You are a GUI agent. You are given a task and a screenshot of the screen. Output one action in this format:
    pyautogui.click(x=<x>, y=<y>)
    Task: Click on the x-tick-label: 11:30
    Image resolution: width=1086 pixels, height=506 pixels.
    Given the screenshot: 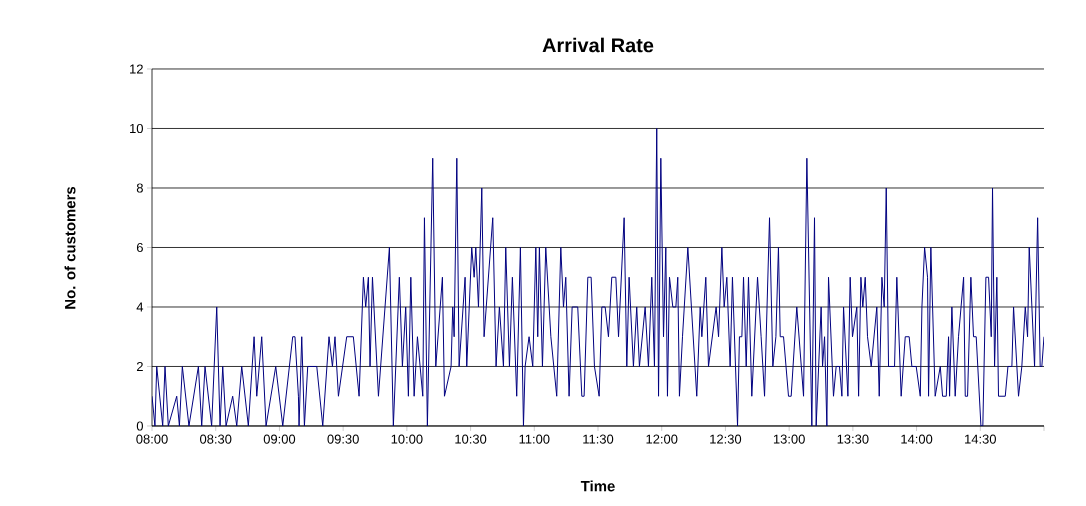 What is the action you would take?
    pyautogui.click(x=598, y=439)
    